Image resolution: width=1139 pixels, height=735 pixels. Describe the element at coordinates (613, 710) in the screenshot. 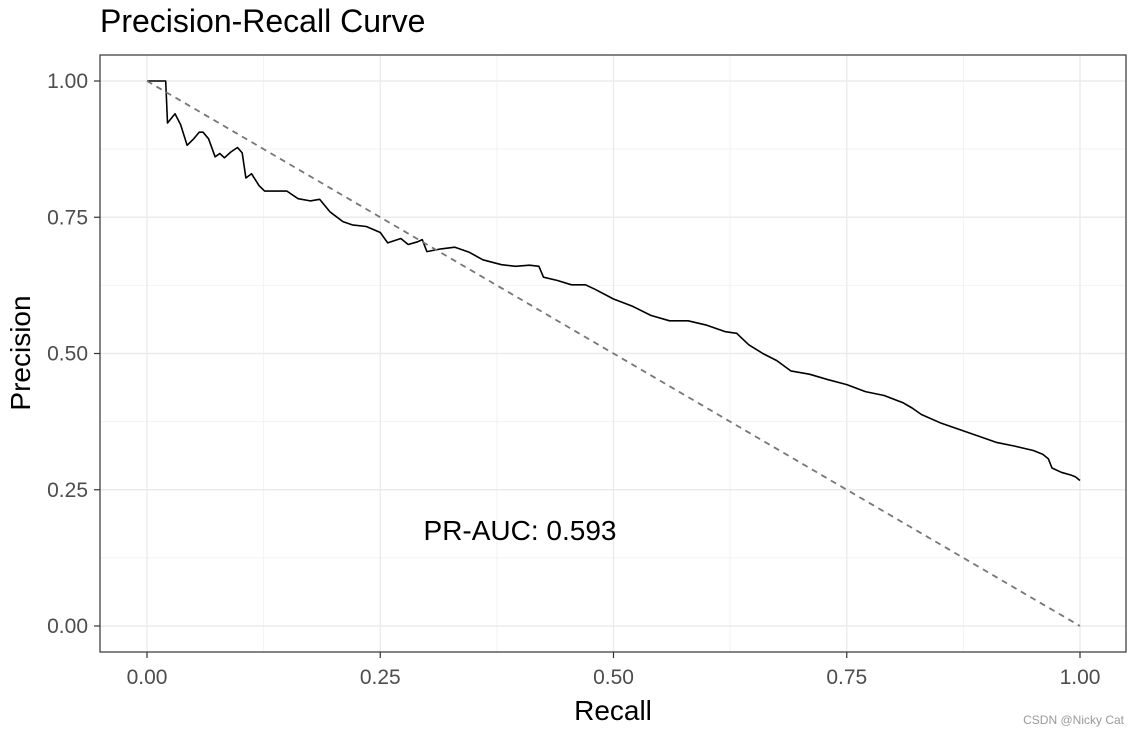

I see `x-axis-title: Recall` at that location.